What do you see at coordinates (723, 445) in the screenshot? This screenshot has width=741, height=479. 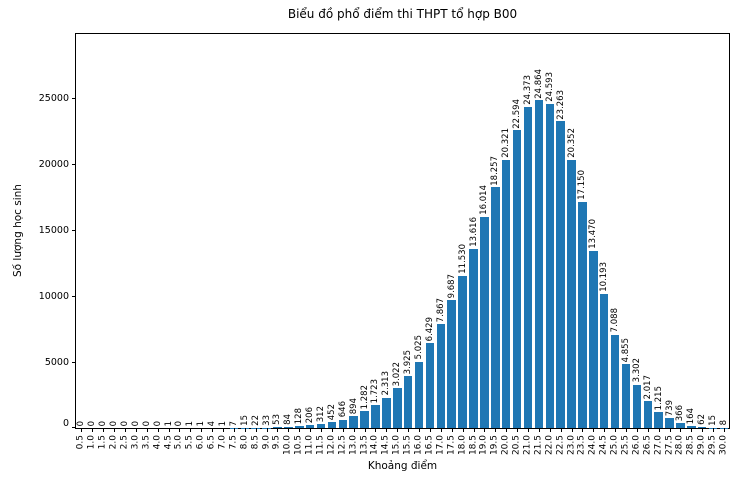 I see `x-tick-label: 30.0` at bounding box center [723, 445].